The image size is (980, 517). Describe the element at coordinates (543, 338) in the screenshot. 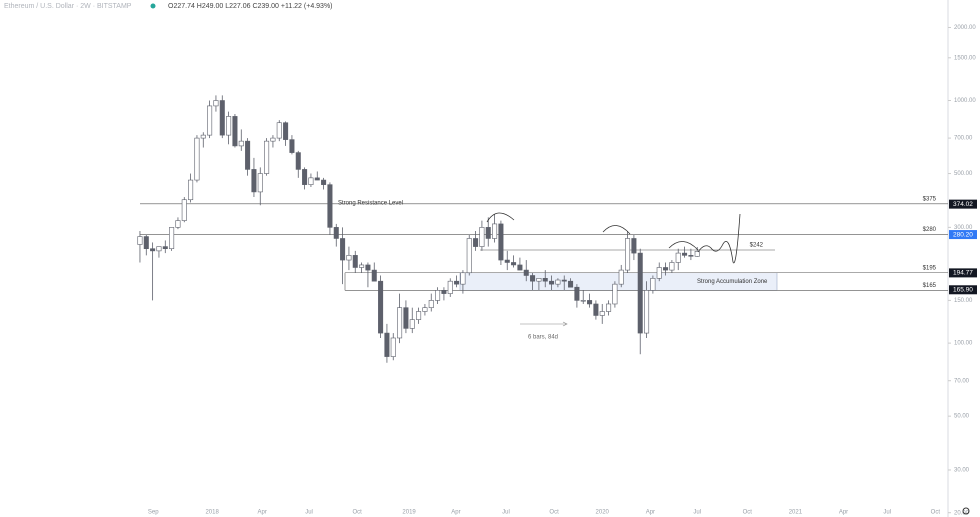

I see `measure-label: 6 bars, 84d` at that location.